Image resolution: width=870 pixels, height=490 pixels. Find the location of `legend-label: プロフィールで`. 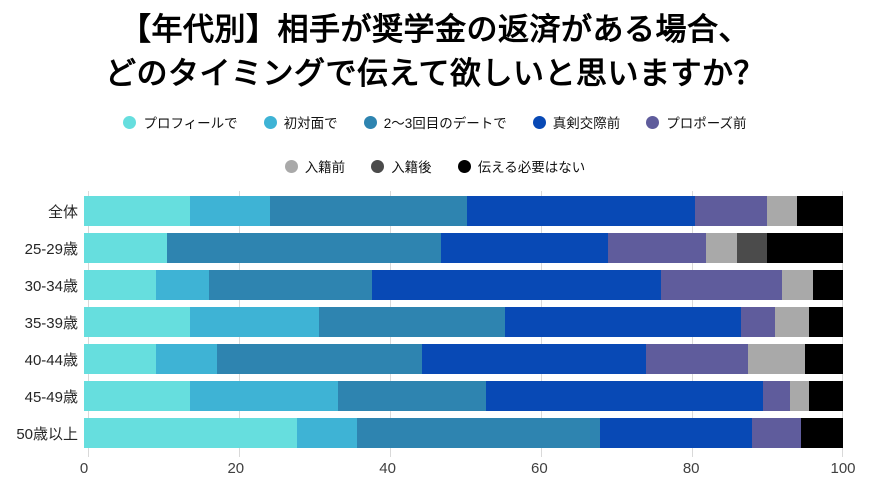

legend-label: プロフィールで is located at coordinates (190, 124).